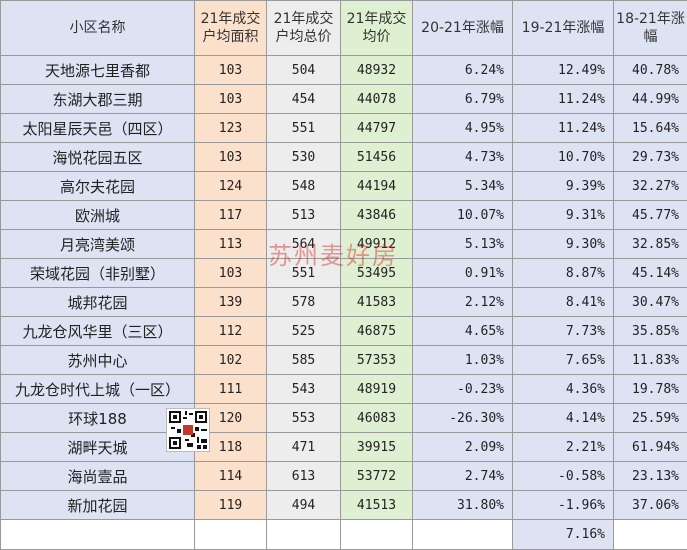 This screenshot has width=687, height=550. Describe the element at coordinates (98, 128) in the screenshot. I see `cell-name: 太阳星辰天邑（四区）` at that location.